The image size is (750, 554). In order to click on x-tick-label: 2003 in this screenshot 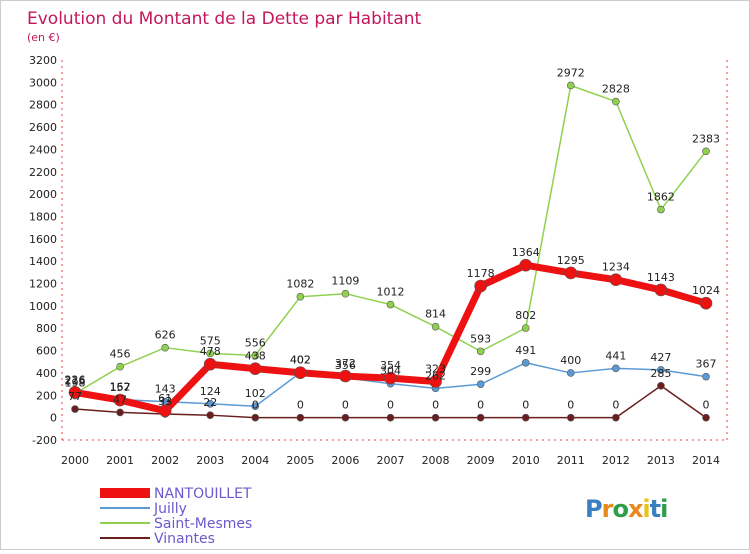, I will do `click(210, 460)`.